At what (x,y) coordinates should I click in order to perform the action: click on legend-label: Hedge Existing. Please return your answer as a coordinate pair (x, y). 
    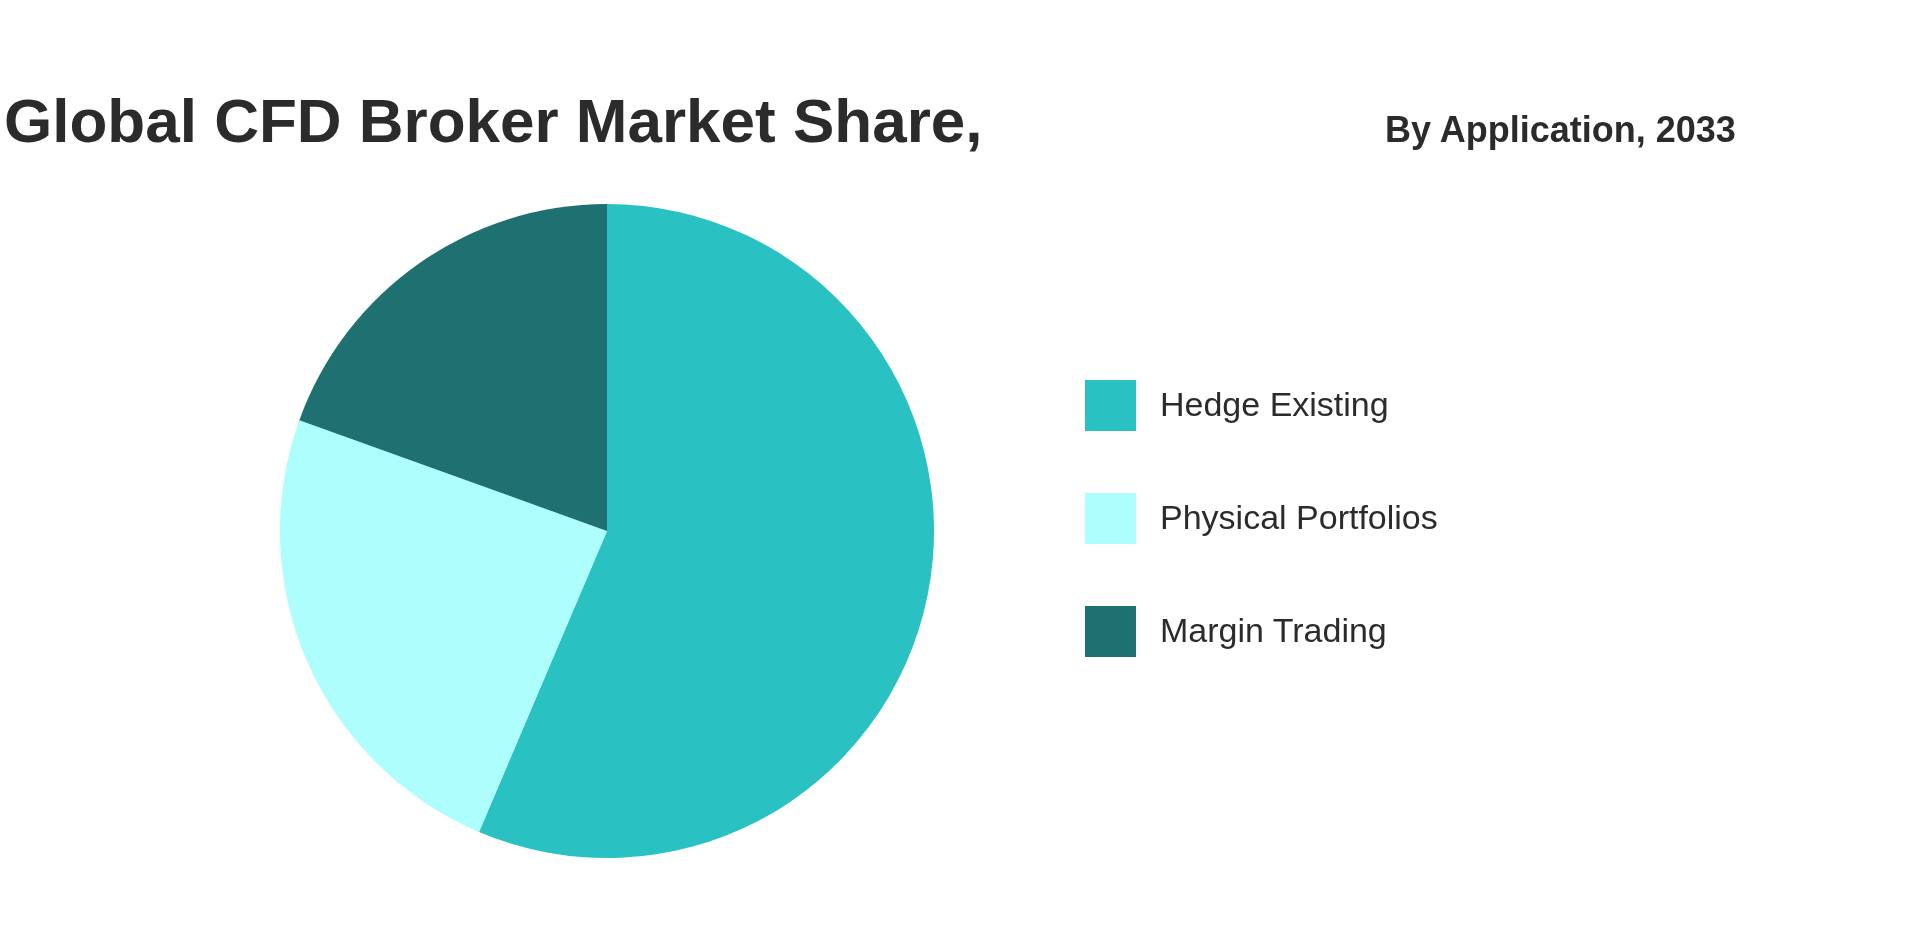
    Looking at the image, I should click on (1274, 403).